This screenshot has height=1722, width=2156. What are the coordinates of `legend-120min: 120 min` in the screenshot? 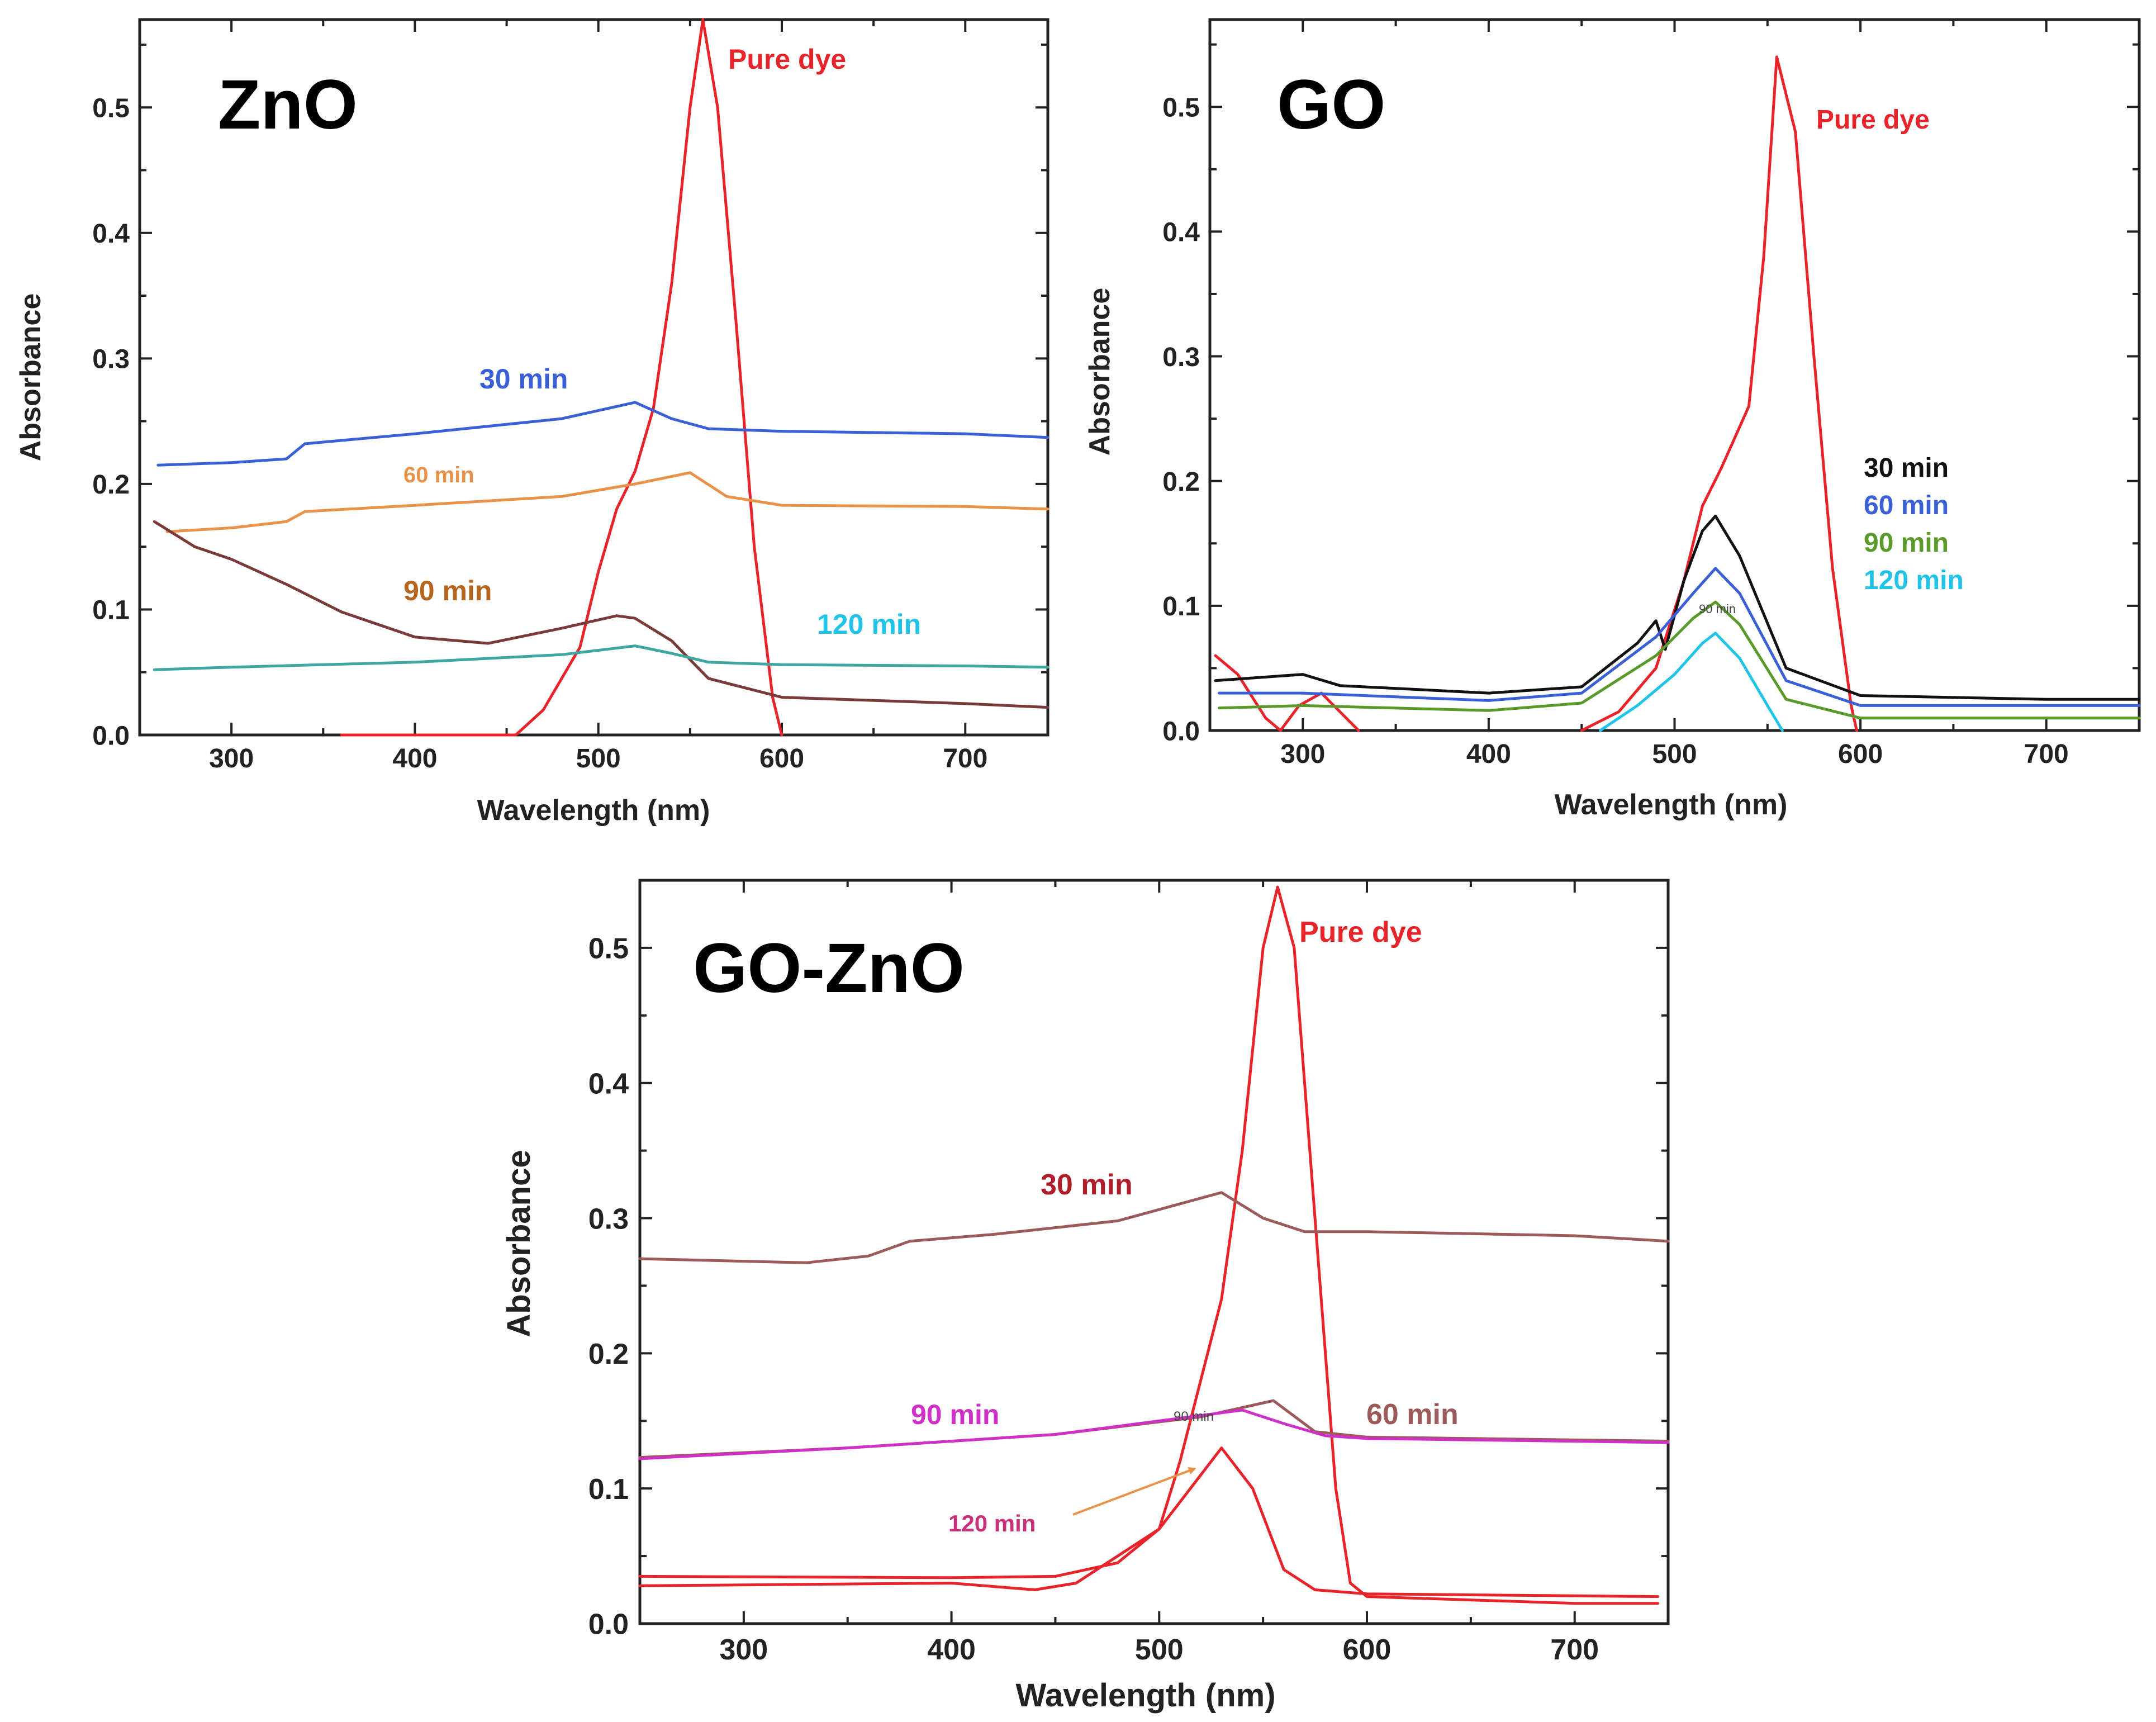 It's located at (1914, 580).